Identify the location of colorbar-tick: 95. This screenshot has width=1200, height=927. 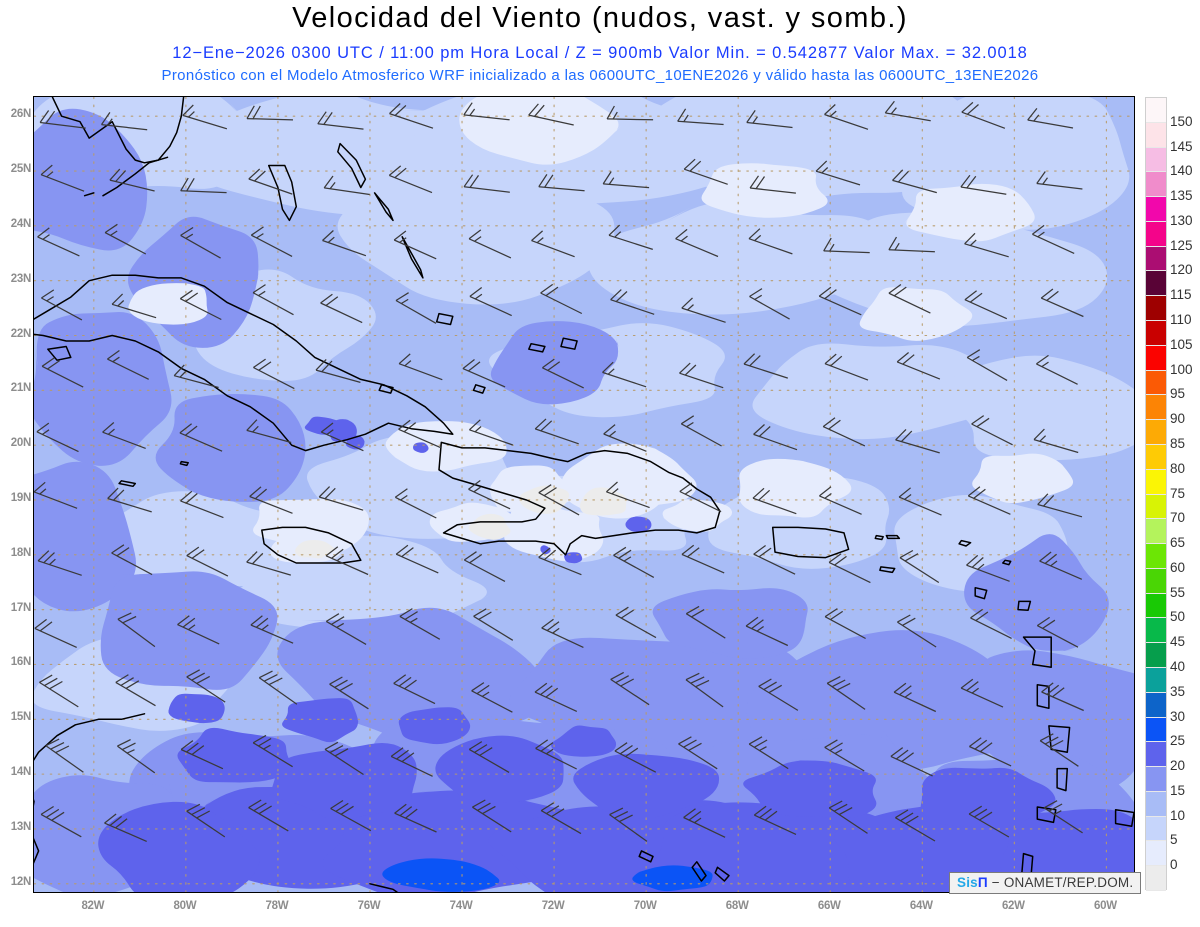
(1178, 394).